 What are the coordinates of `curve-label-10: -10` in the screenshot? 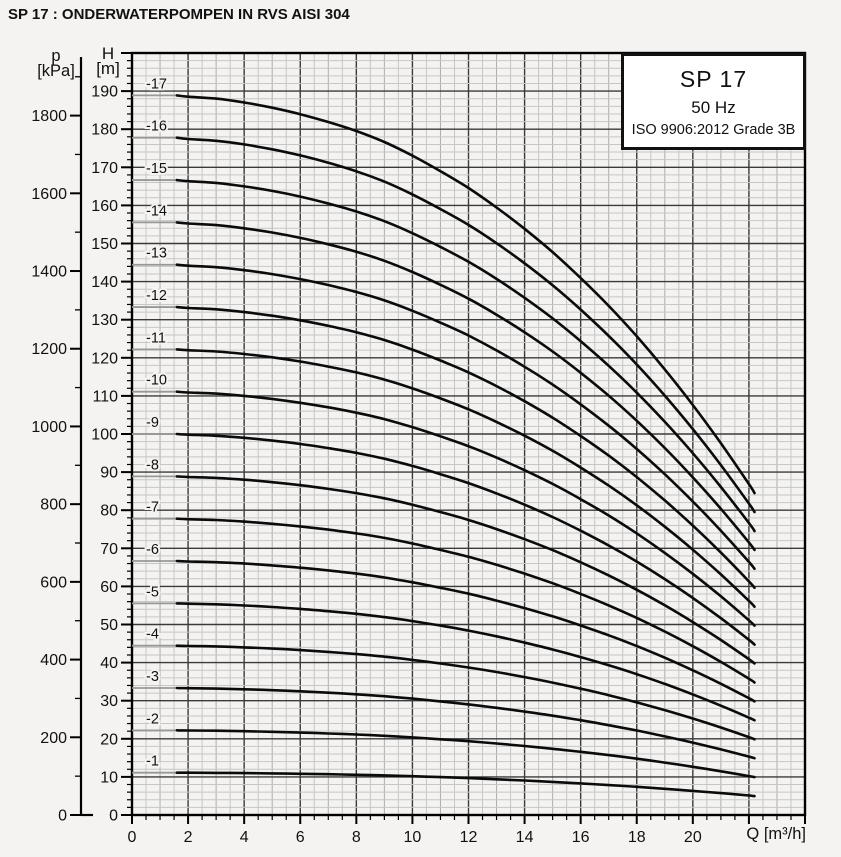 It's located at (156, 381).